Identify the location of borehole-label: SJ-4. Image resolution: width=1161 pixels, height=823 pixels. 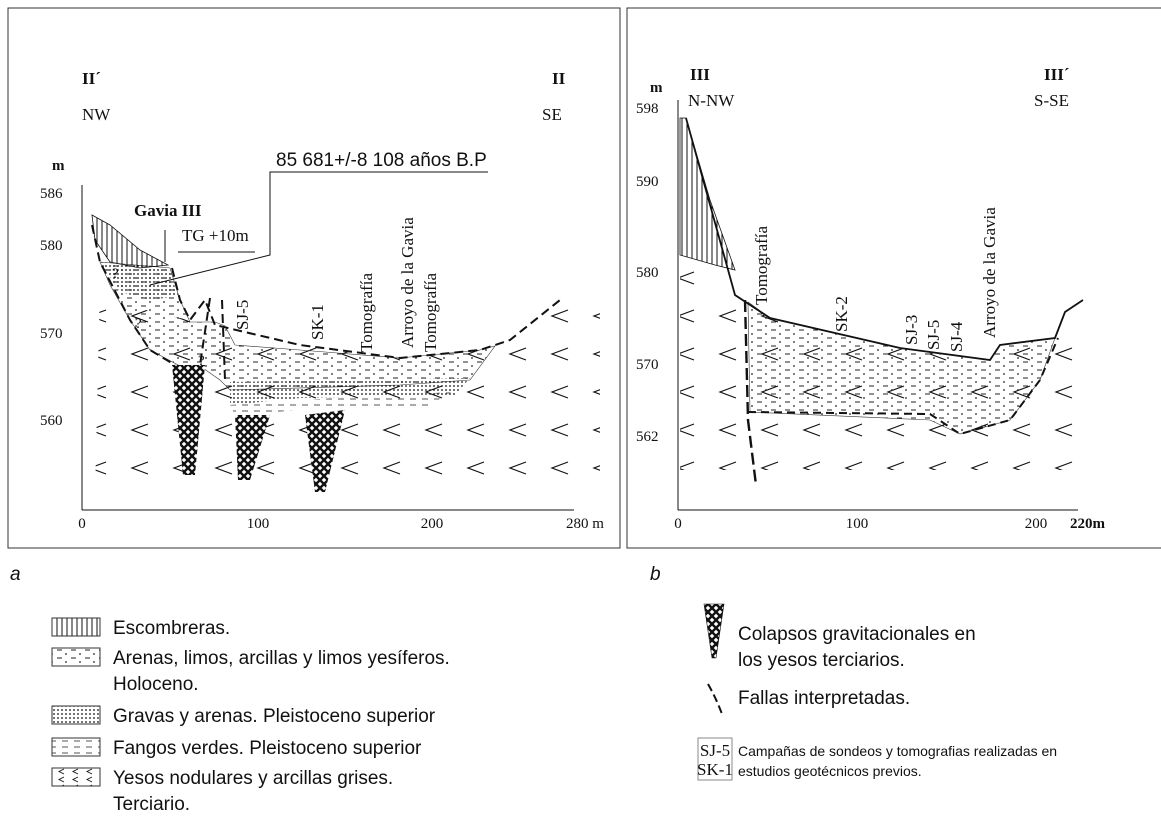
(956, 336).